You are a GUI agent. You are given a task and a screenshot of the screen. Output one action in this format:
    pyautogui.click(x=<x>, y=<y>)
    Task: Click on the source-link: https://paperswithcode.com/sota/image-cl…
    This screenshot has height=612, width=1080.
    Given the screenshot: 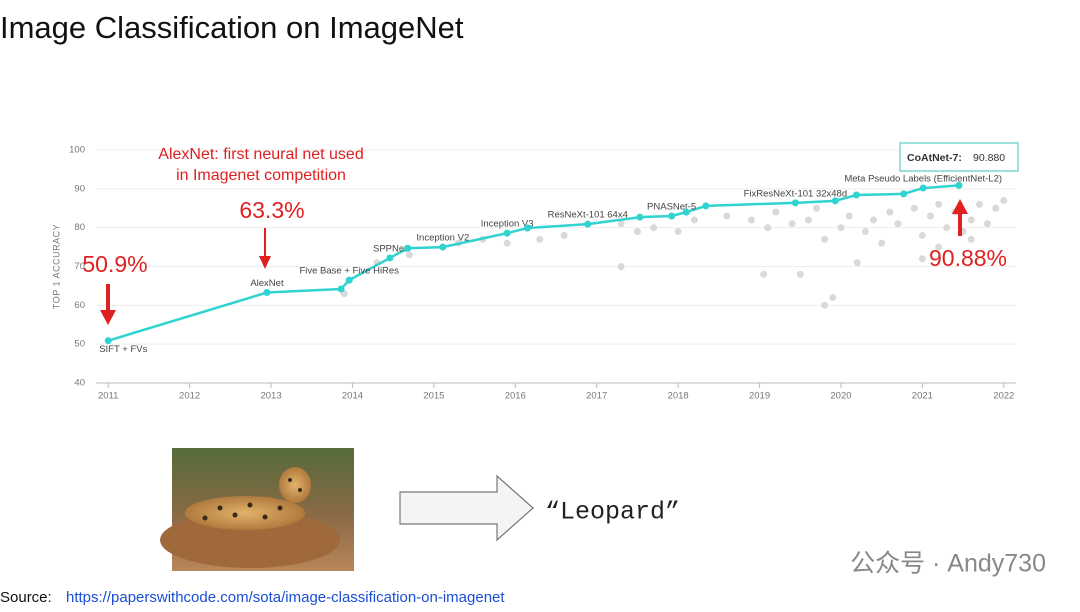 What is the action you would take?
    pyautogui.click(x=285, y=597)
    